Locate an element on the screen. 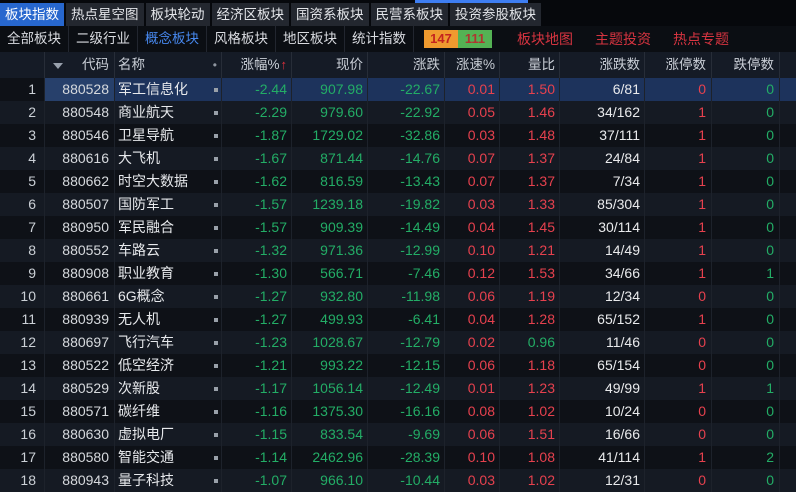  row-index: 17 is located at coordinates (22, 457).